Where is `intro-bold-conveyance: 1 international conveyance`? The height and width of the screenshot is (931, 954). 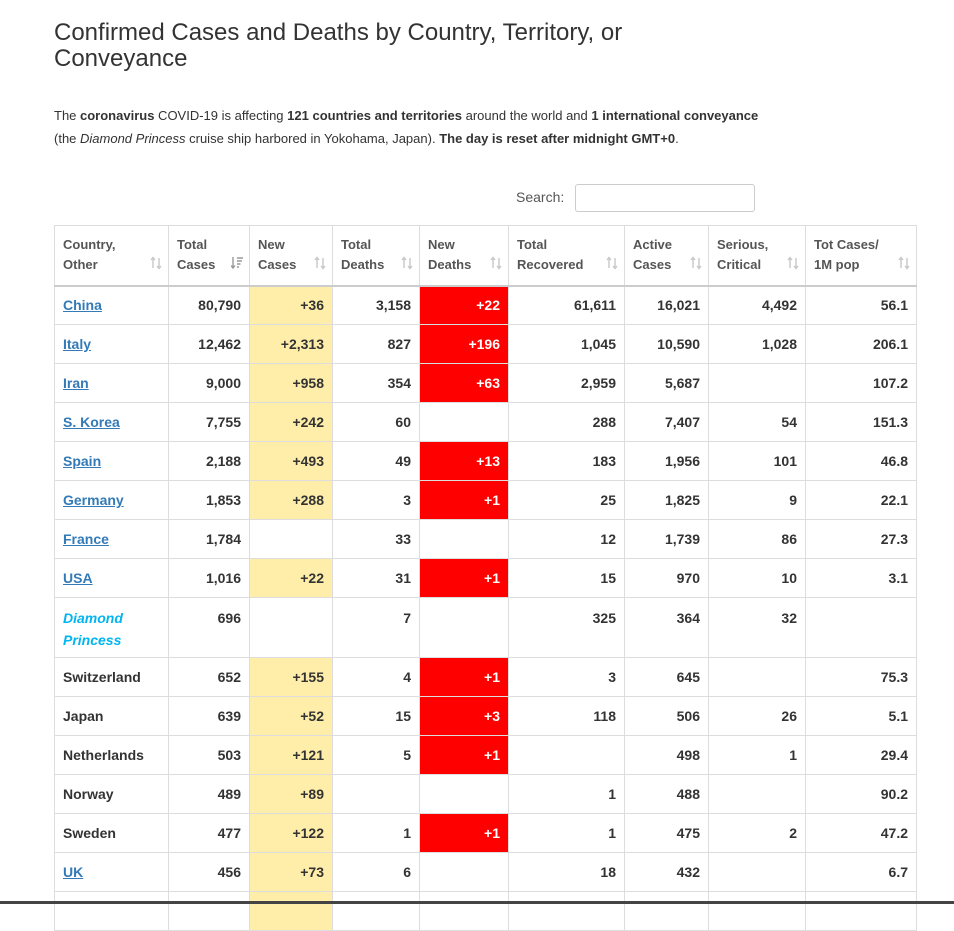
intro-bold-conveyance: 1 international conveyance is located at coordinates (675, 115).